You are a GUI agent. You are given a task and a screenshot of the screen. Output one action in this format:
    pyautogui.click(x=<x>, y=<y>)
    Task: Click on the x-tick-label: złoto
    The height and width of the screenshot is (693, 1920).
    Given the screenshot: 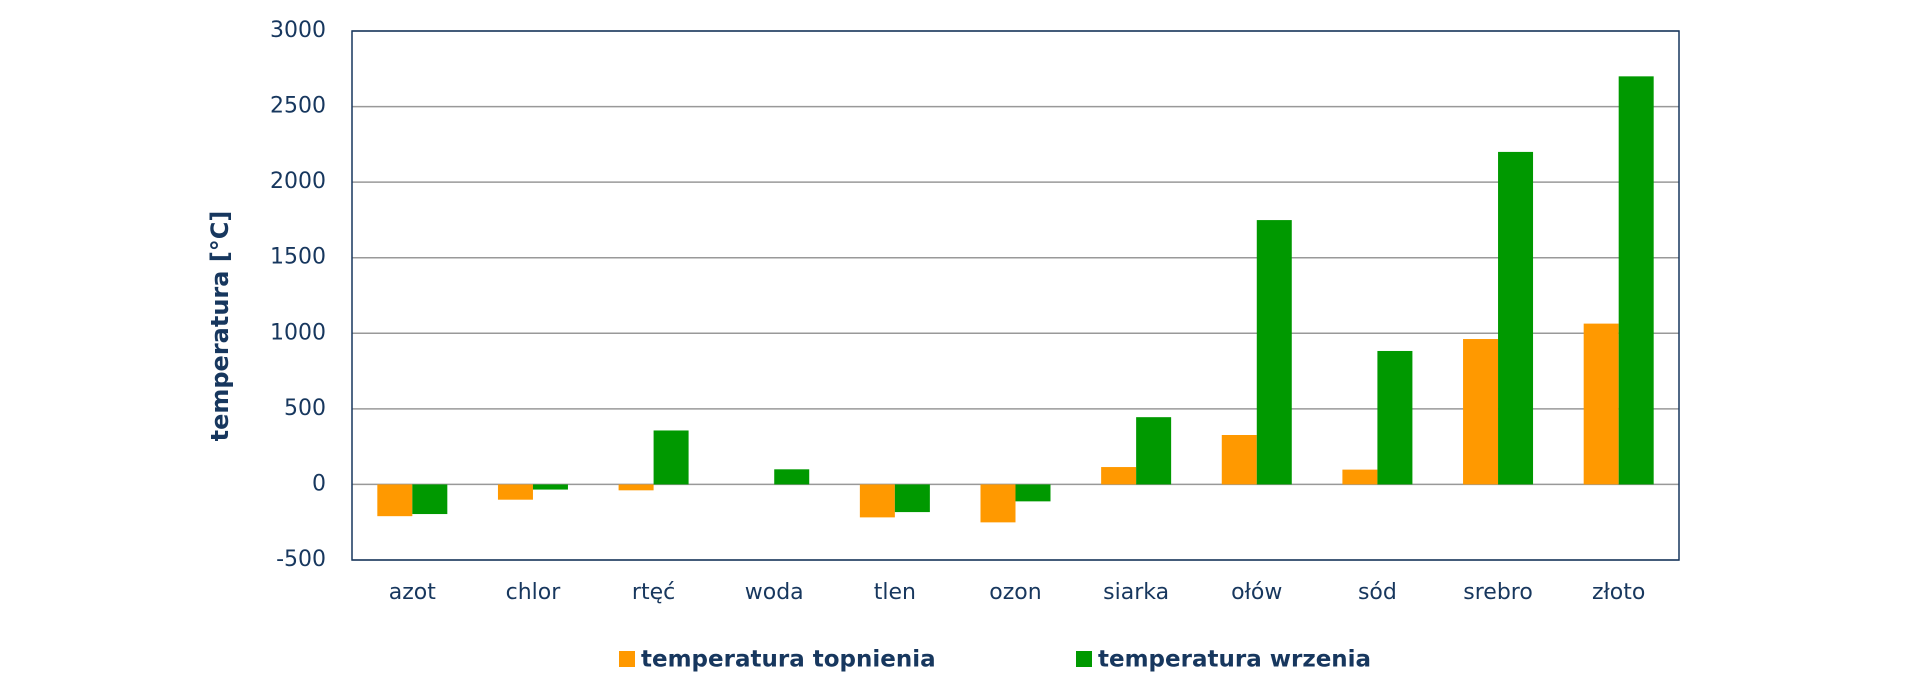 What is the action you would take?
    pyautogui.click(x=1618, y=592)
    